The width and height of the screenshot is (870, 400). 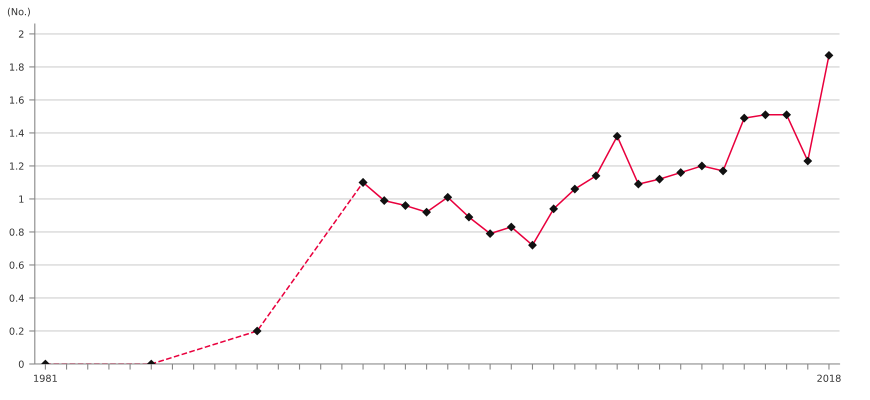 I want to click on x-tick-label: 2018, so click(x=829, y=378).